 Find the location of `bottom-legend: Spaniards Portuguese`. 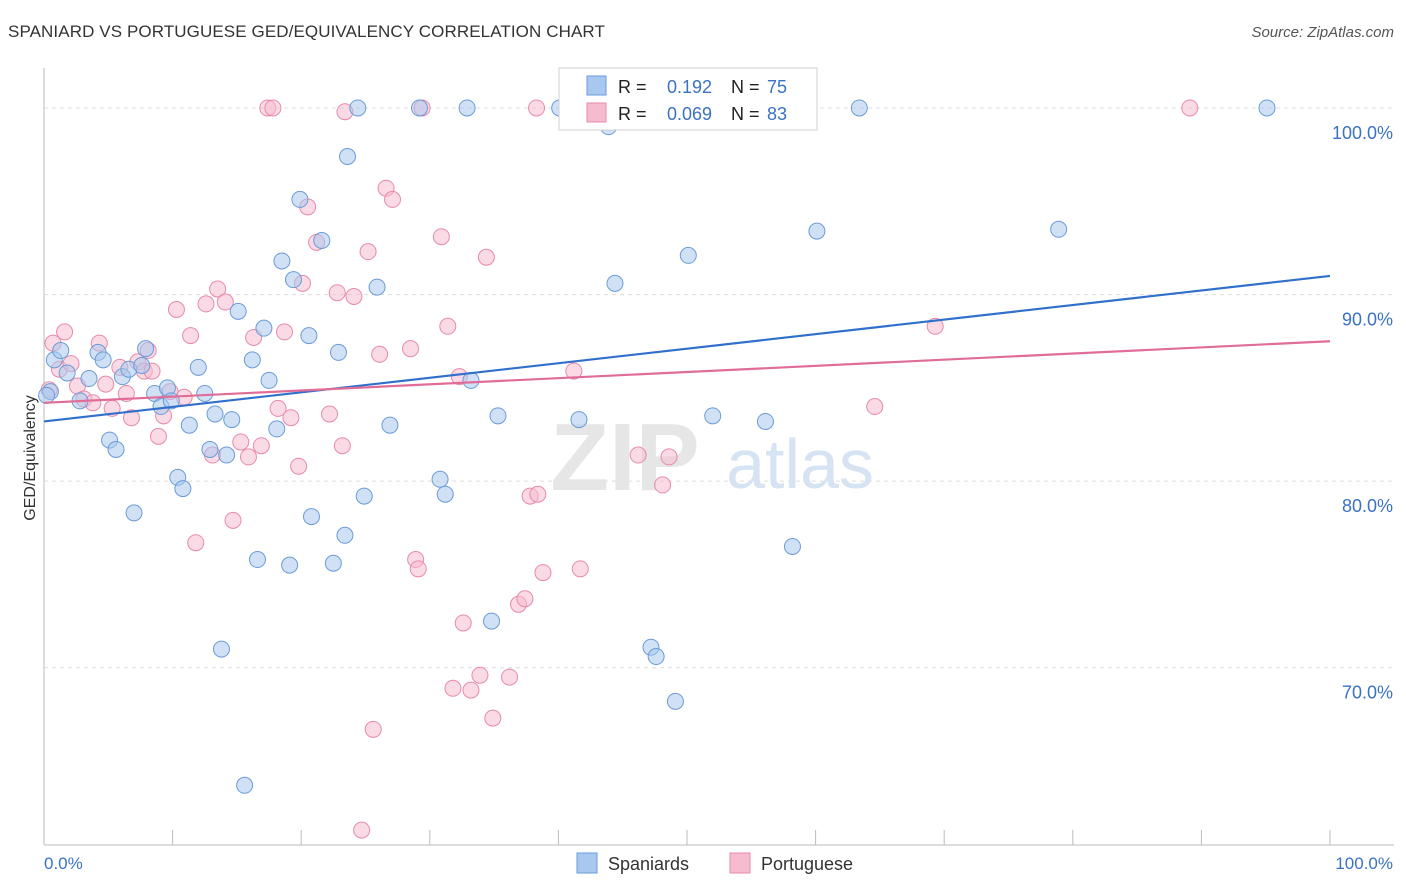

bottom-legend: Spaniards Portuguese is located at coordinates (714, 863).